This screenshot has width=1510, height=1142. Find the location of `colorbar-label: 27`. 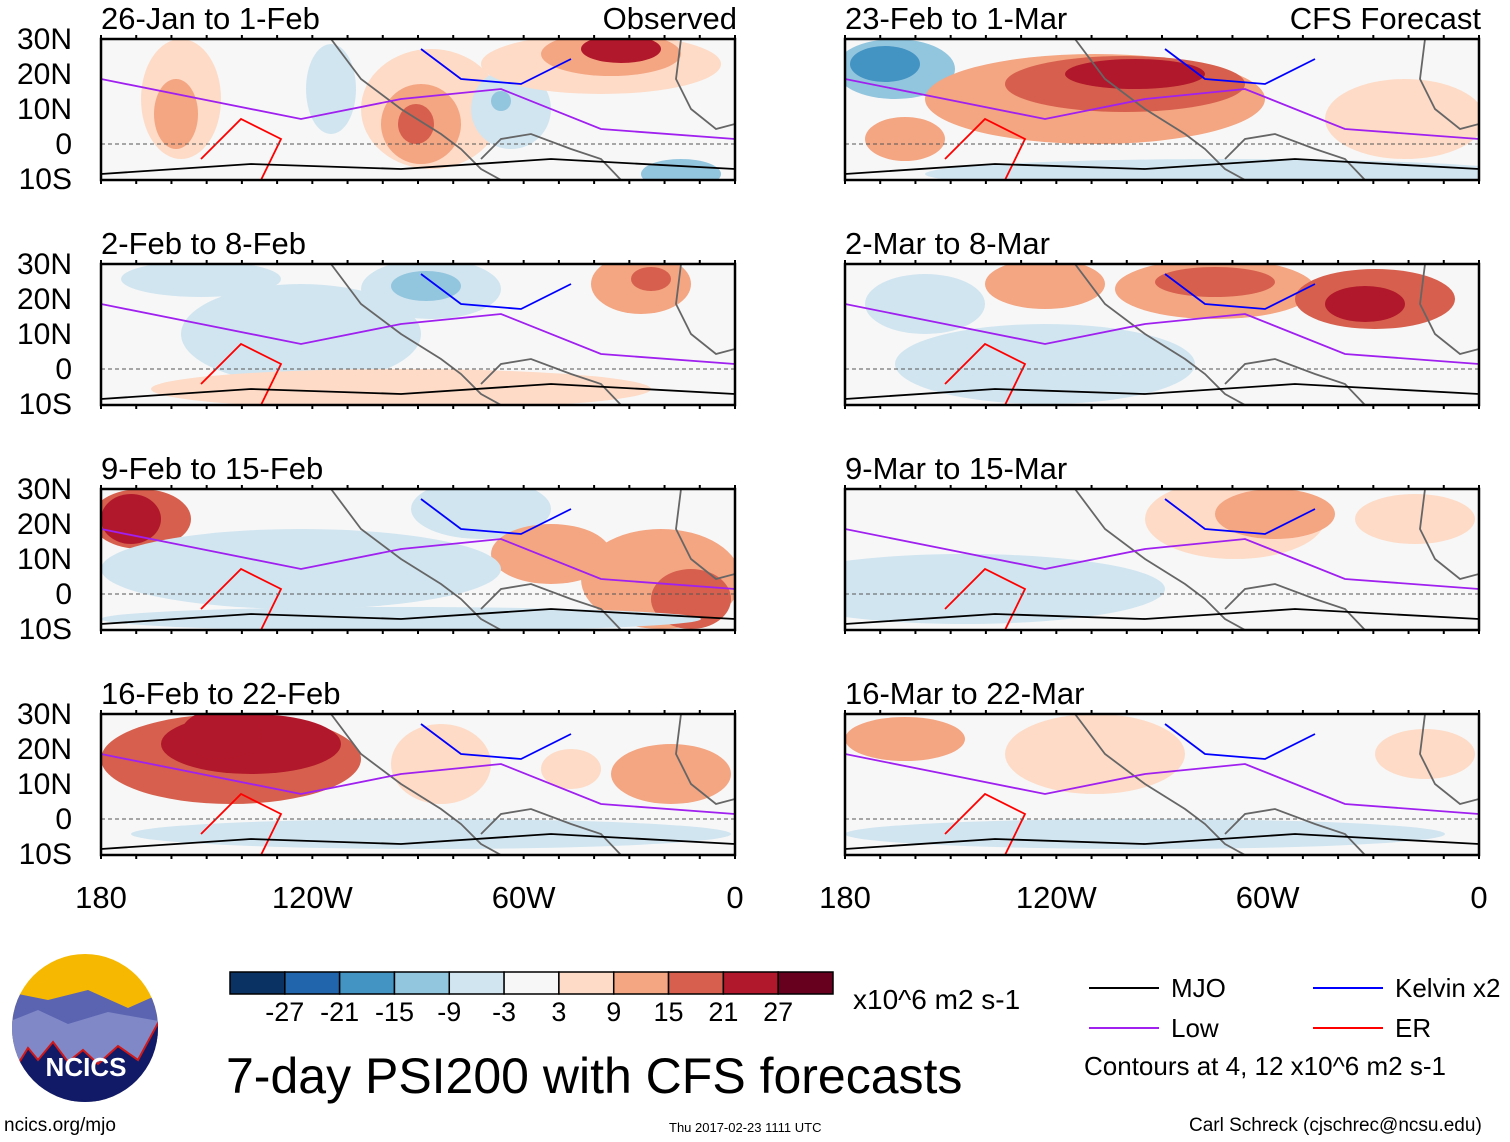

colorbar-label: 27 is located at coordinates (778, 1012).